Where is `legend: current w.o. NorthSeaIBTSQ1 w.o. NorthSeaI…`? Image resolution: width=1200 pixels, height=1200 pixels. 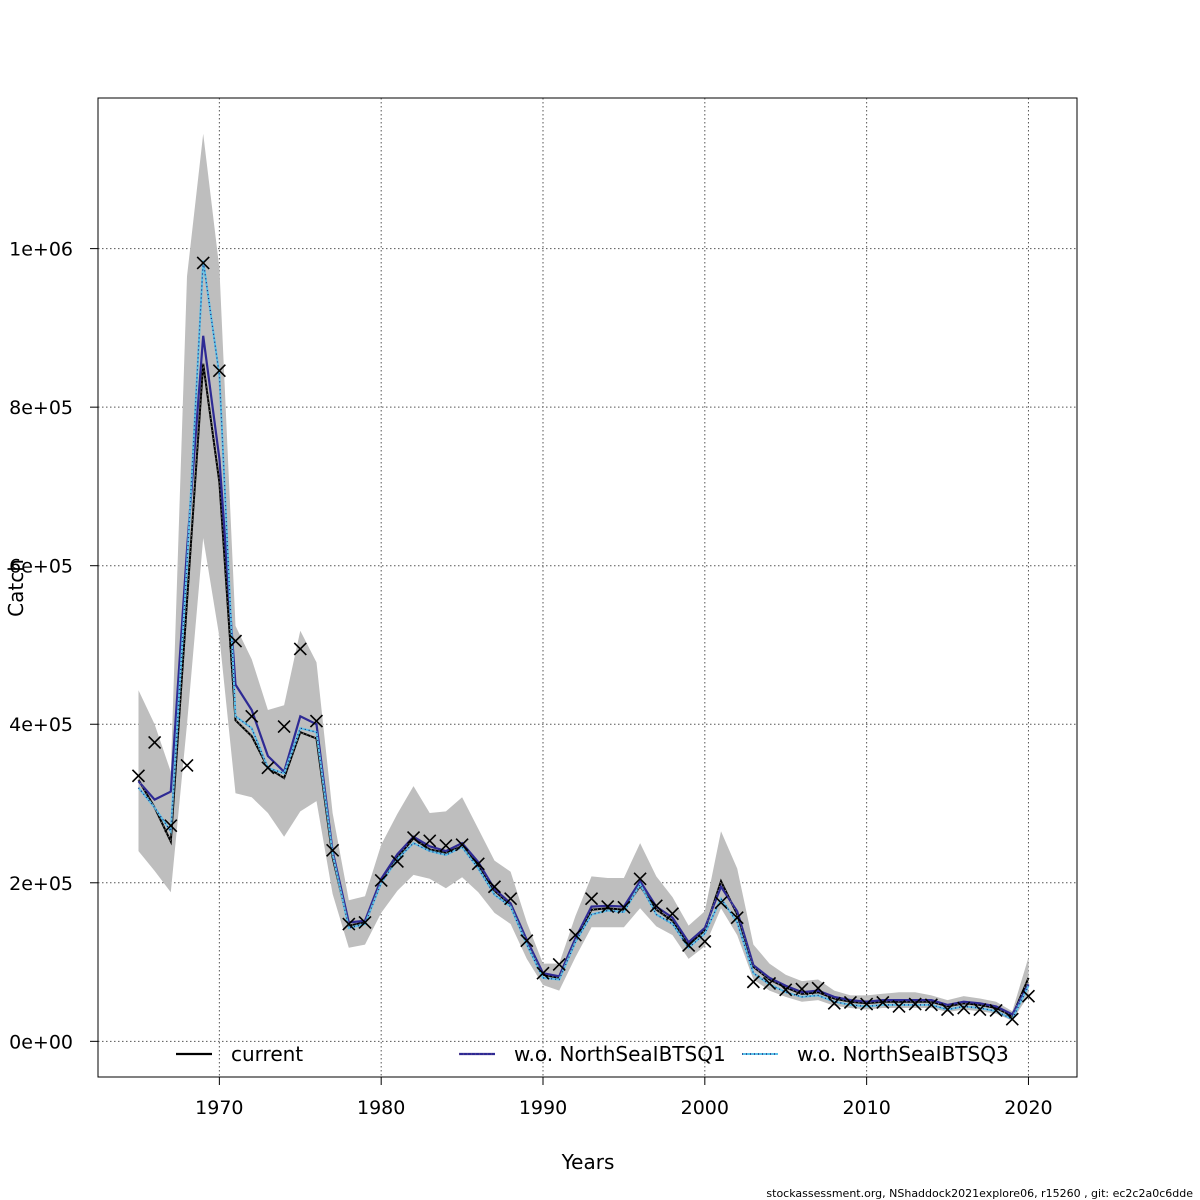 legend: current w.o. NorthSeaIBTSQ1 w.o. NorthSeaI… is located at coordinates (592, 1054).